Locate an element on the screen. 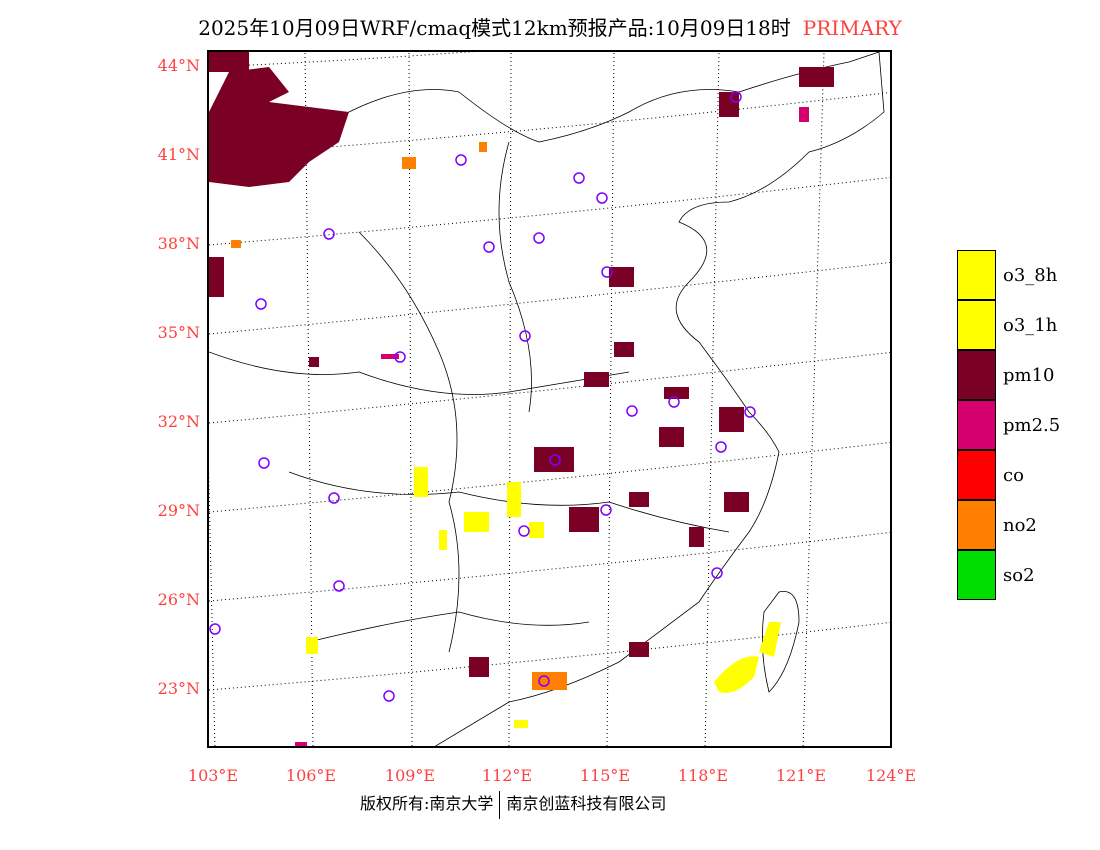 This screenshot has width=1100, height=850. lon-label: 112°E is located at coordinates (507, 775).